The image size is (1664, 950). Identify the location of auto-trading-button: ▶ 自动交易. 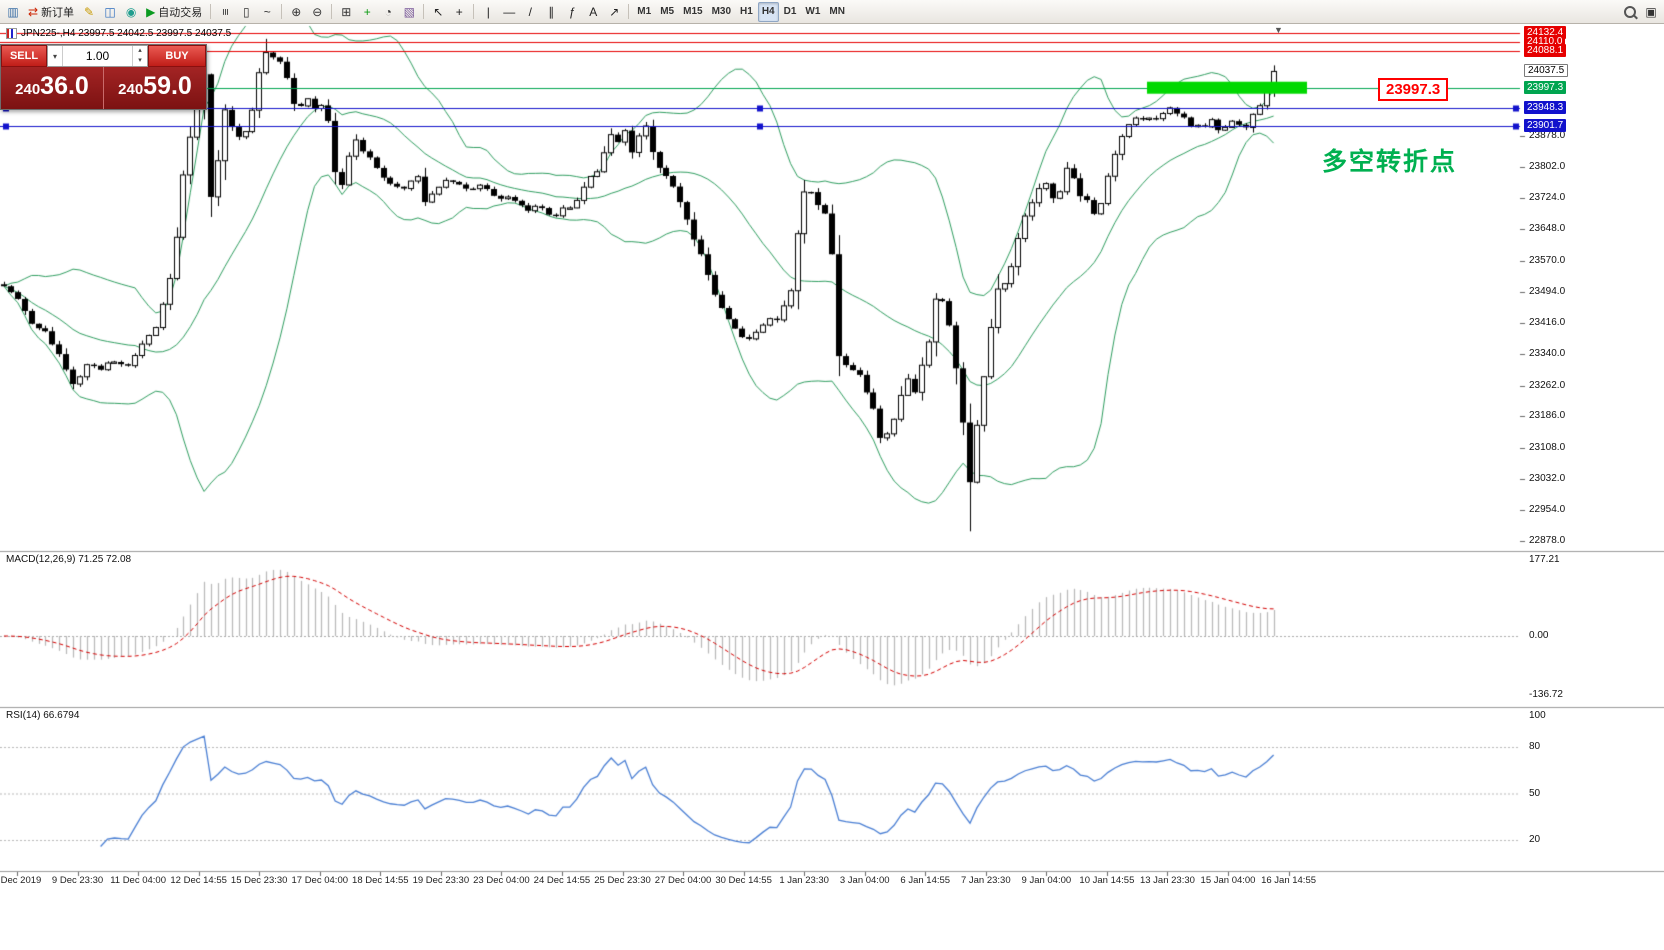
(174, 12).